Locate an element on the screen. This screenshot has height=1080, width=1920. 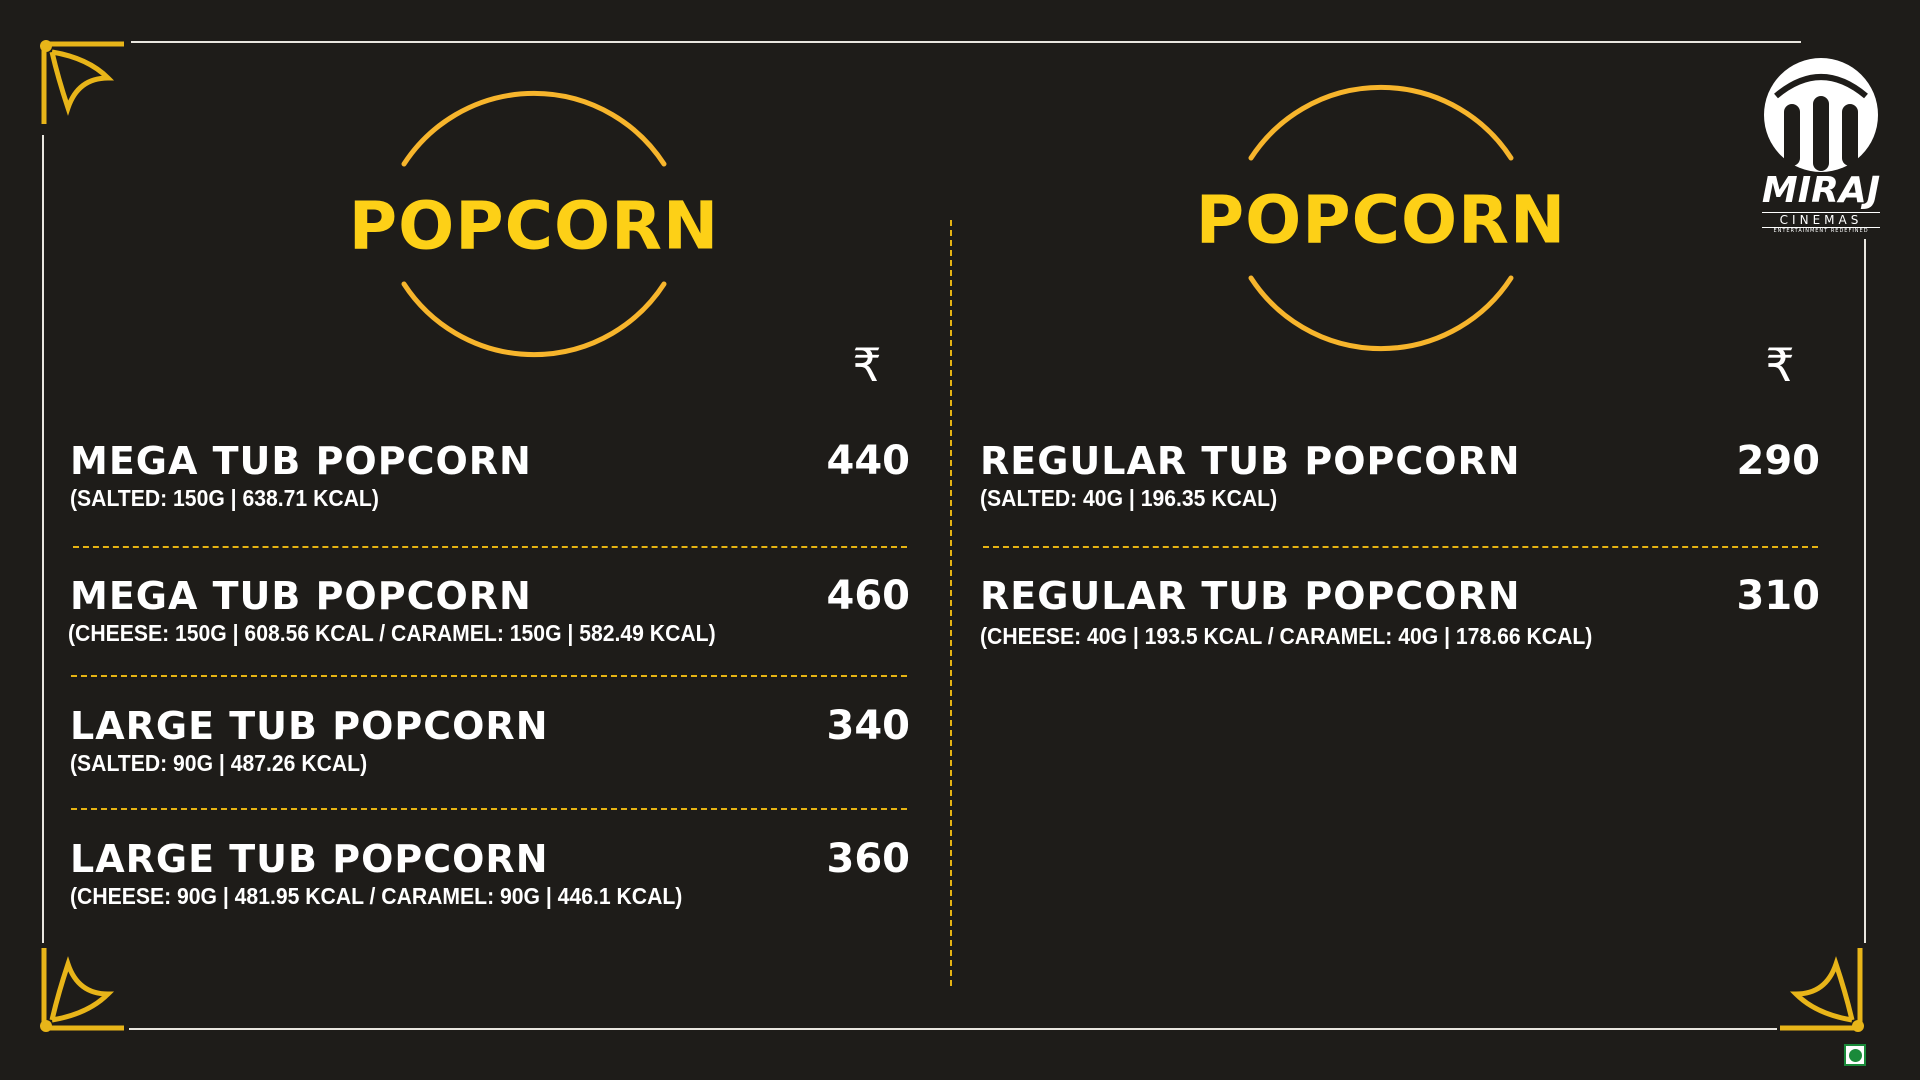
brand-name: MIRAJ is located at coordinates (1821, 190).